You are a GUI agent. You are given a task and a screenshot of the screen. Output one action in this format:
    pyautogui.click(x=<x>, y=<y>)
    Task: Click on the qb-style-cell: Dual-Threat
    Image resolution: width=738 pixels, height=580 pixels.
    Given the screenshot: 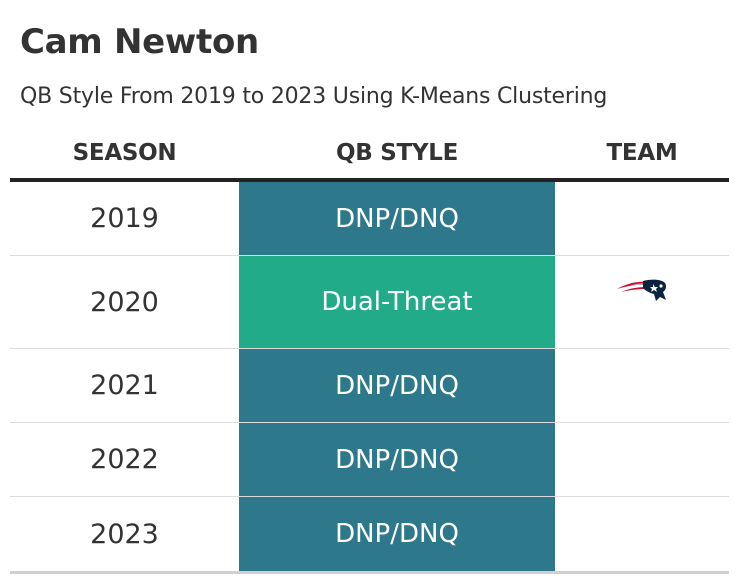 What is the action you would take?
    pyautogui.click(x=397, y=302)
    